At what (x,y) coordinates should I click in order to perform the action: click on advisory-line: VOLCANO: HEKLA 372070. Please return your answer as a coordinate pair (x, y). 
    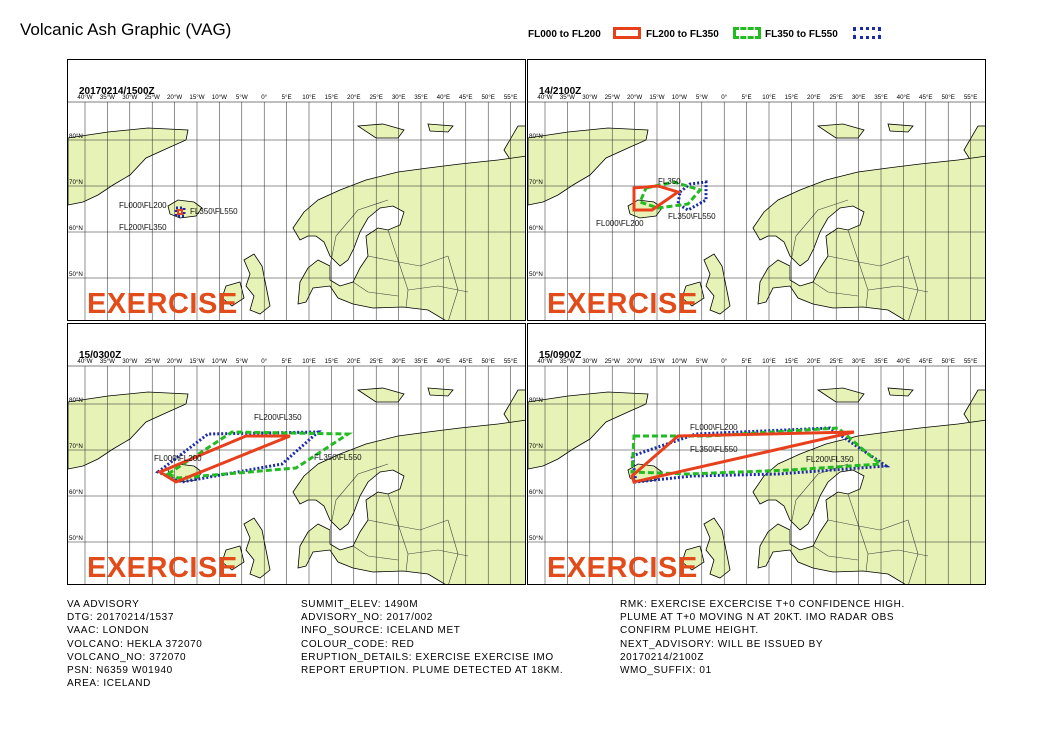
    Looking at the image, I should click on (135, 644).